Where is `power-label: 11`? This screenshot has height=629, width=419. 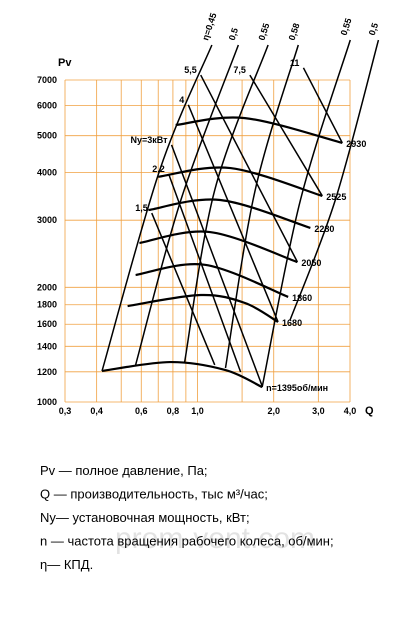
power-label: 11 is located at coordinates (295, 63).